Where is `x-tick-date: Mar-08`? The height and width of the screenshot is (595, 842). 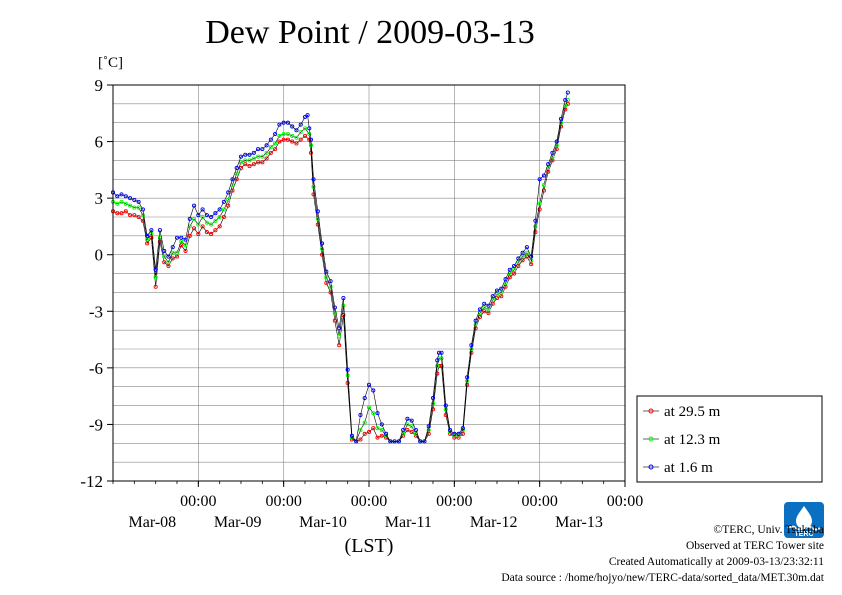
x-tick-date: Mar-08 is located at coordinates (152, 522).